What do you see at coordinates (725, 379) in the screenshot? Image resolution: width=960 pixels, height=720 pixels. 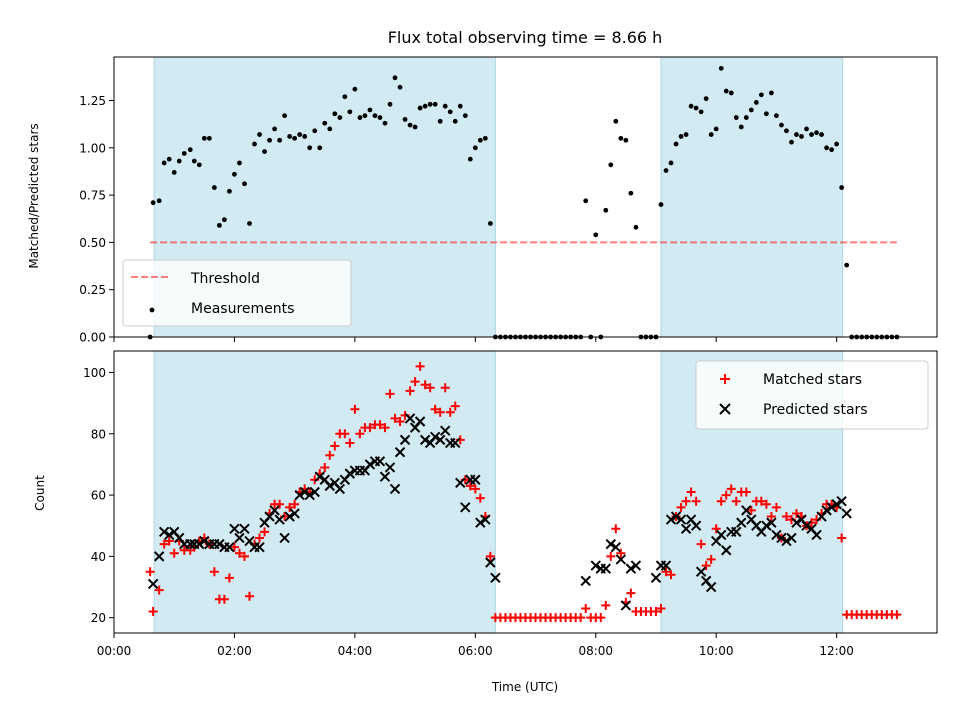 I see `legend-matched-swatch` at bounding box center [725, 379].